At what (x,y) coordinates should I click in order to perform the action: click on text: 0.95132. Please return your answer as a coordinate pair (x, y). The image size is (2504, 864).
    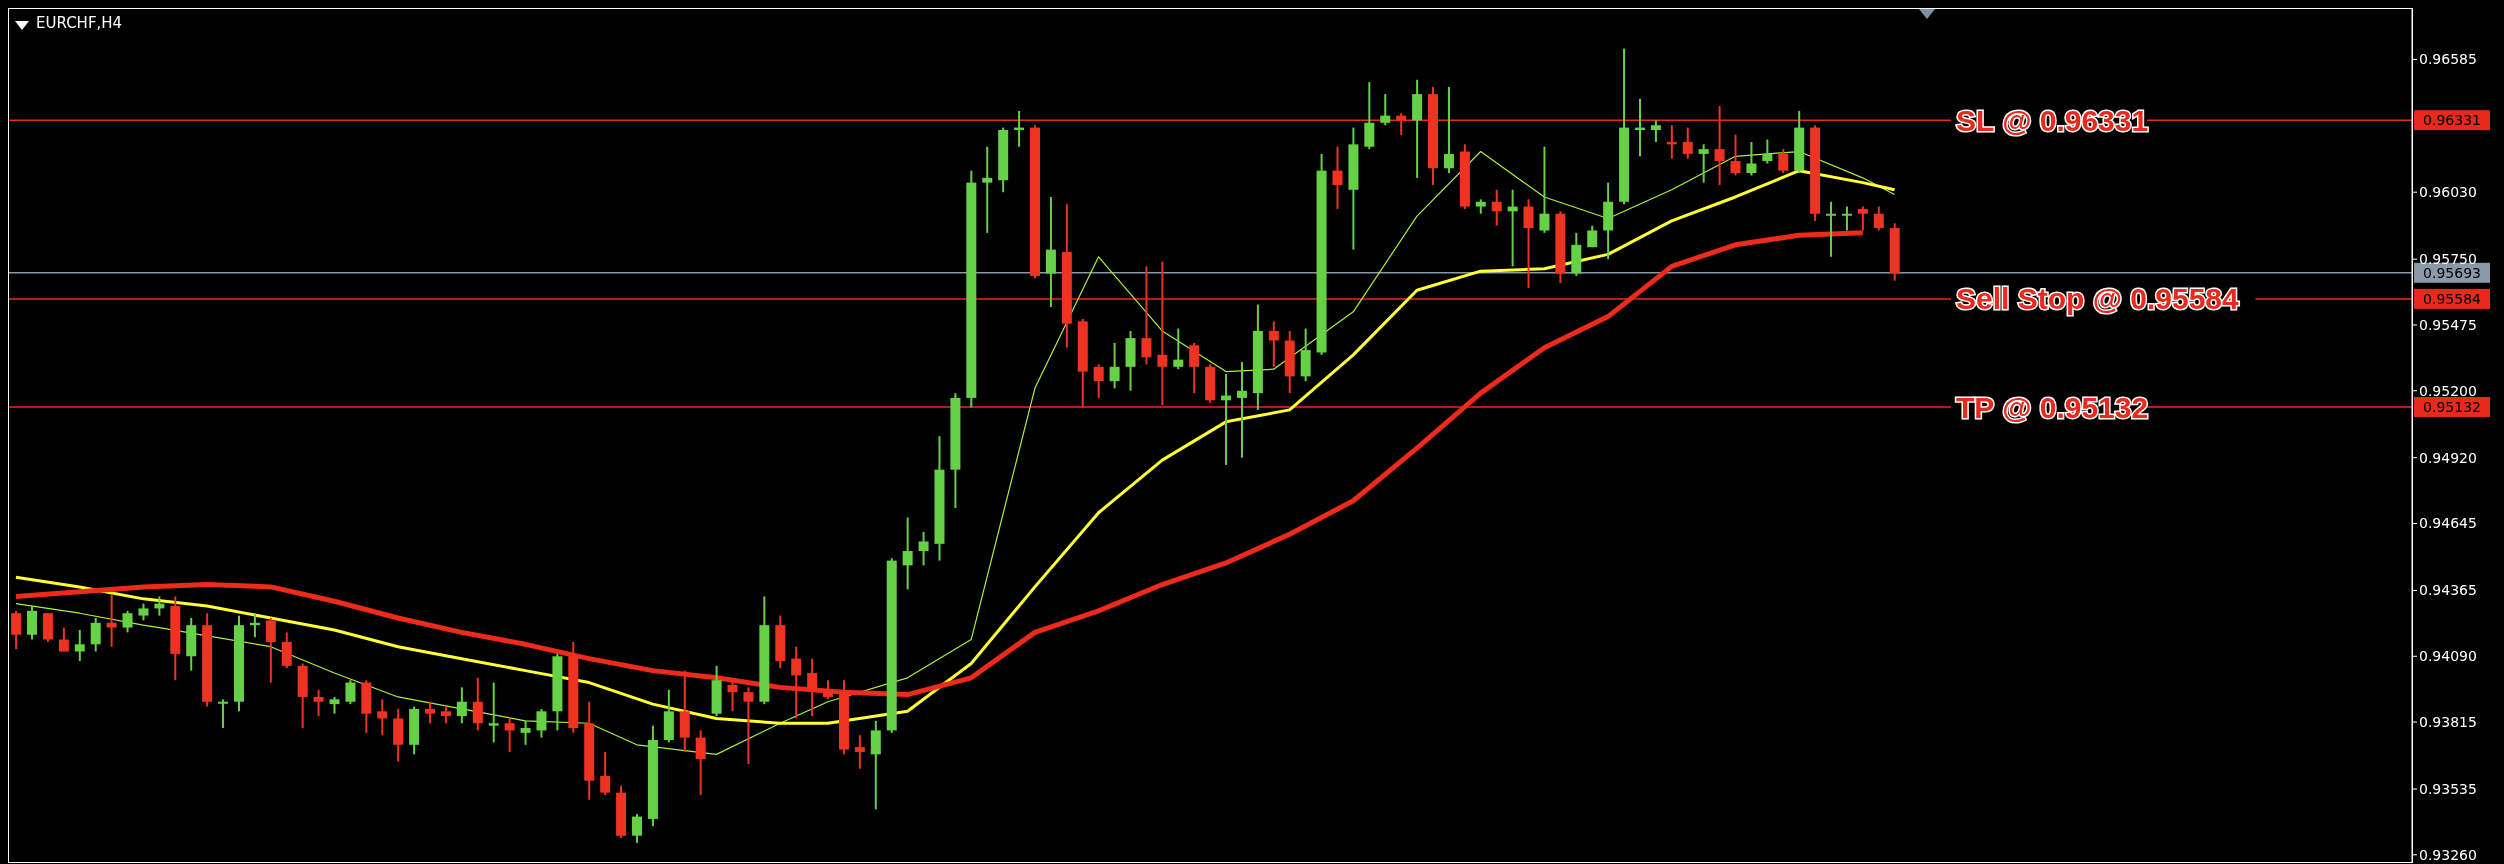
    Looking at the image, I should click on (2452, 407).